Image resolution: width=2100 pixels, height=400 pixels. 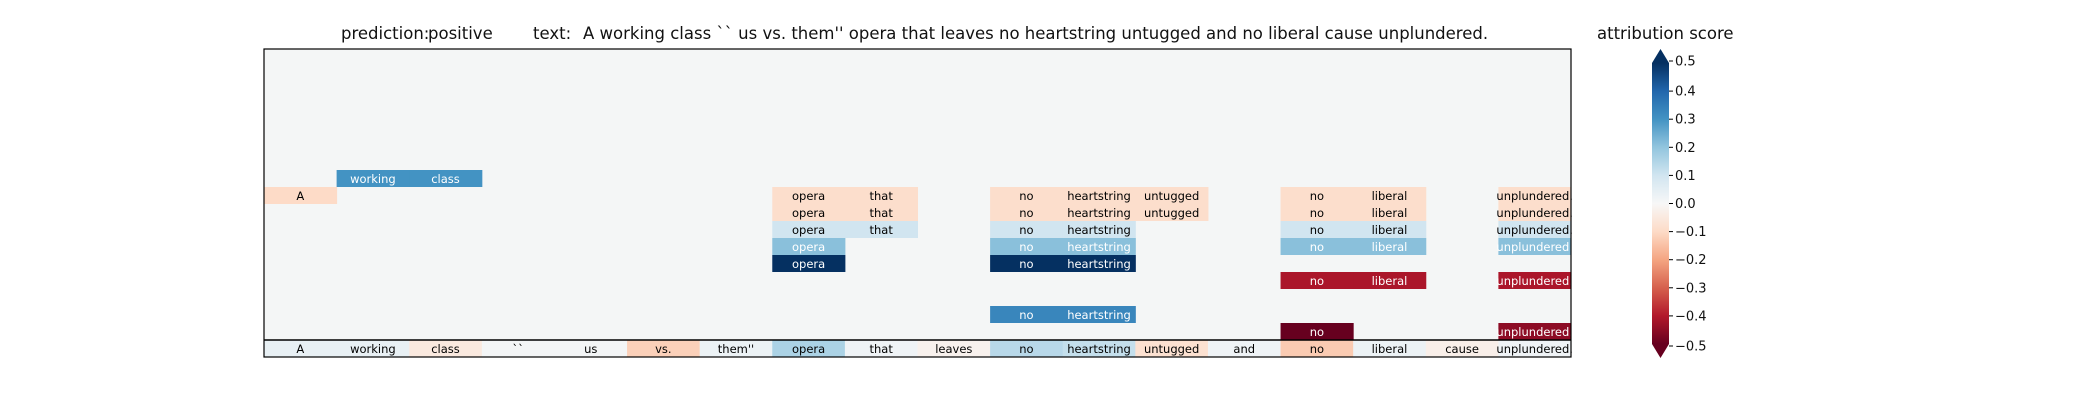 I want to click on colorbar-extend-top, so click(x=1660, y=56).